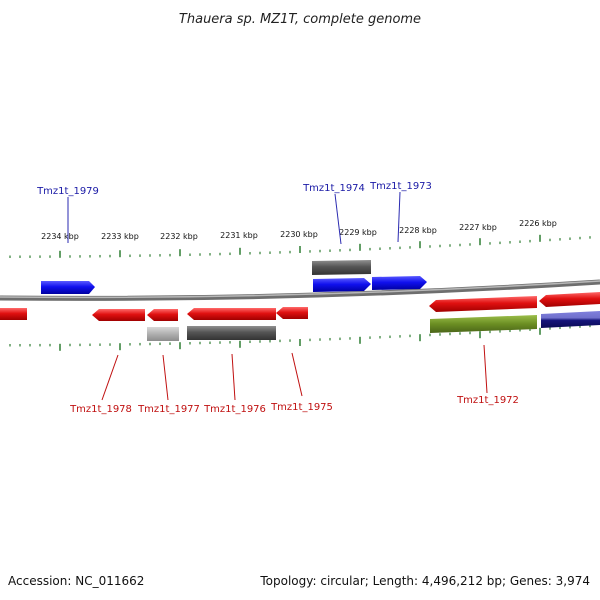 The image size is (600, 600). Describe the element at coordinates (231, 314) in the screenshot. I see `gene-tmz1t-1976` at that location.